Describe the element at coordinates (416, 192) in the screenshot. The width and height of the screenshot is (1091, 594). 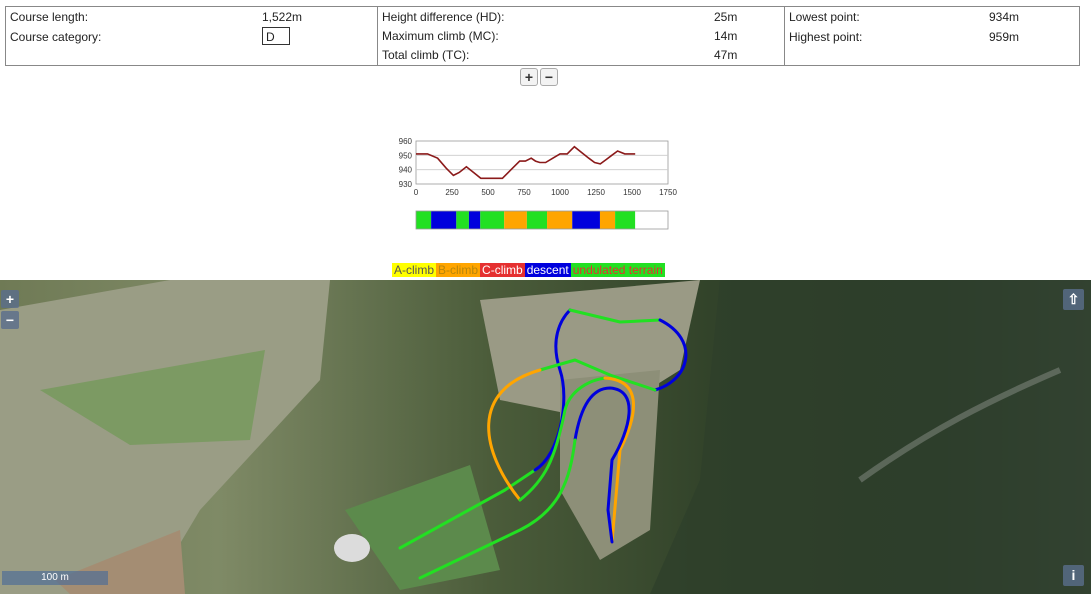
I see `elevation-x-tick-label: 0` at that location.